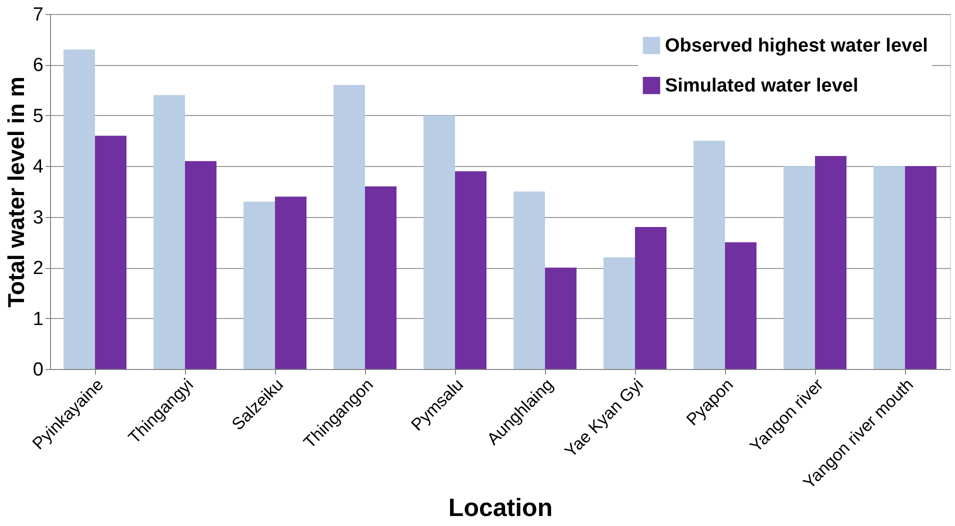 This screenshot has height=526, width=955. Describe the element at coordinates (38, 217) in the screenshot. I see `y-tick-label: 3` at that location.